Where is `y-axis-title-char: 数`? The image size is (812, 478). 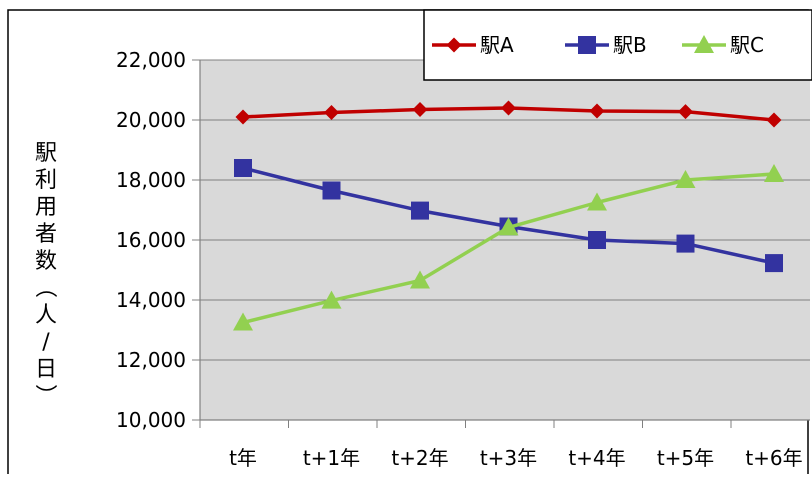 y-axis-title-char: 数 is located at coordinates (46, 261).